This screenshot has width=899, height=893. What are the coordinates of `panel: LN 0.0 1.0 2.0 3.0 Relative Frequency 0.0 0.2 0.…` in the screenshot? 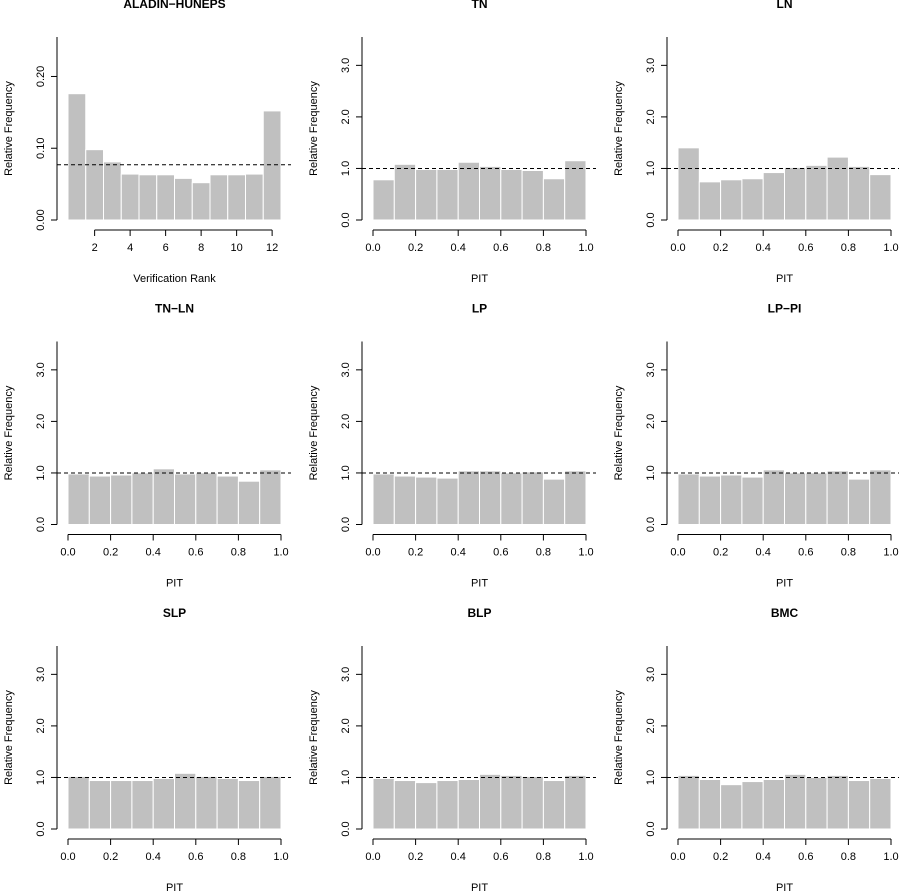 It's located at (756, 142).